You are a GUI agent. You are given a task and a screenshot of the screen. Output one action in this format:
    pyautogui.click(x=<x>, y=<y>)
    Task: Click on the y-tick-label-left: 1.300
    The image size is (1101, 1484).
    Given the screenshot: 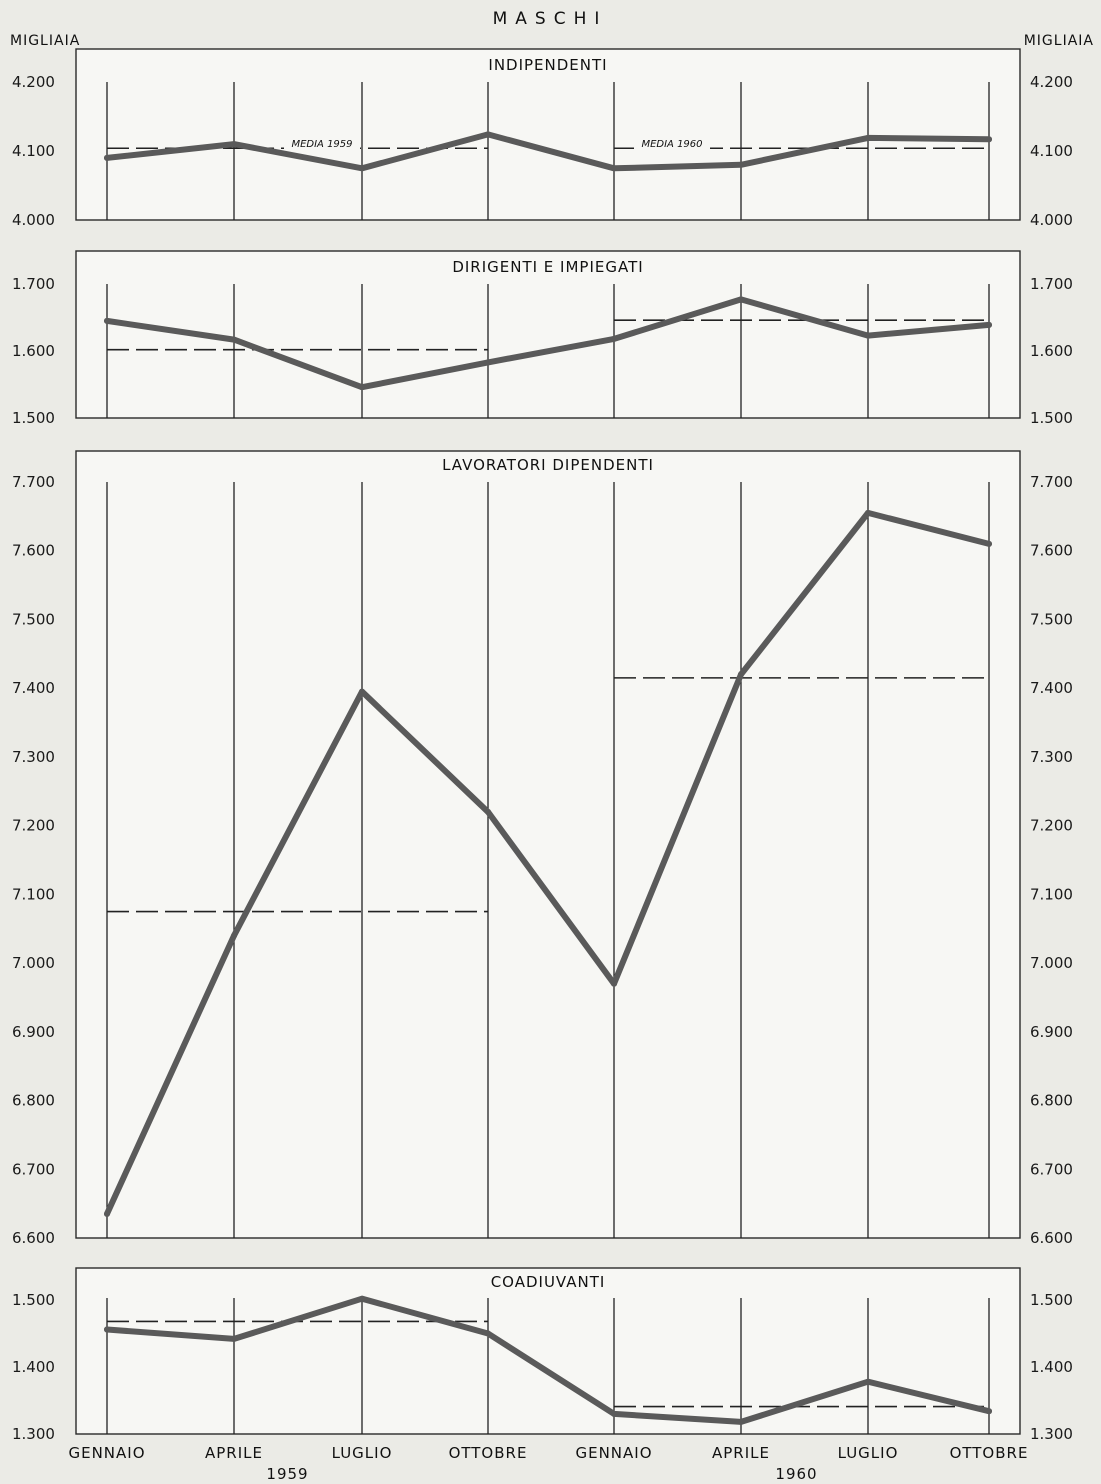 What is the action you would take?
    pyautogui.click(x=33, y=1434)
    